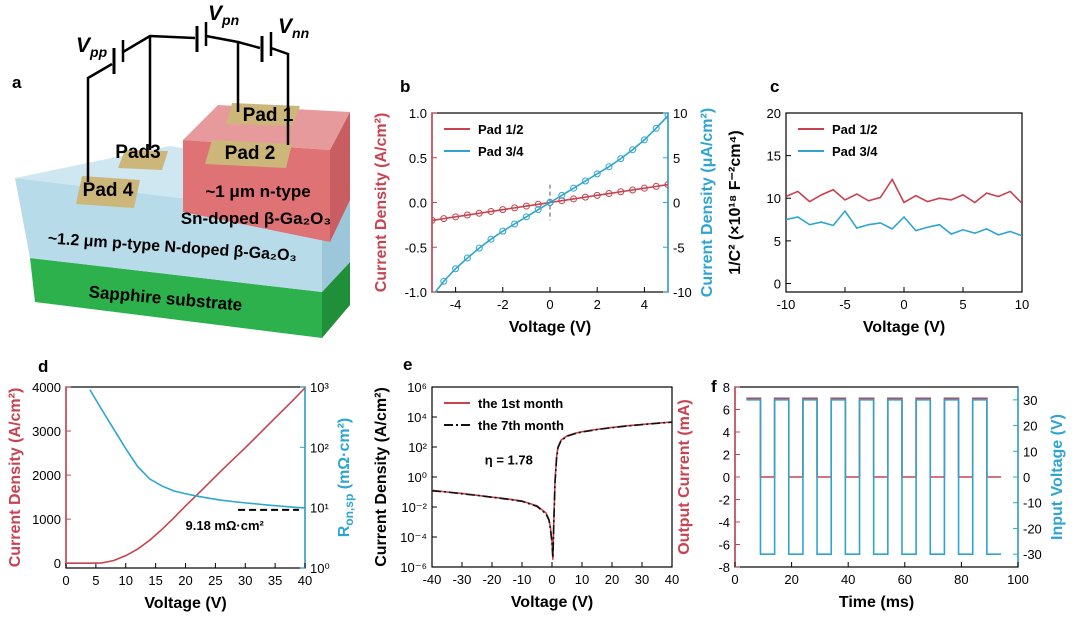  I want to click on y2-tick-label: -30, so click(1032, 554).